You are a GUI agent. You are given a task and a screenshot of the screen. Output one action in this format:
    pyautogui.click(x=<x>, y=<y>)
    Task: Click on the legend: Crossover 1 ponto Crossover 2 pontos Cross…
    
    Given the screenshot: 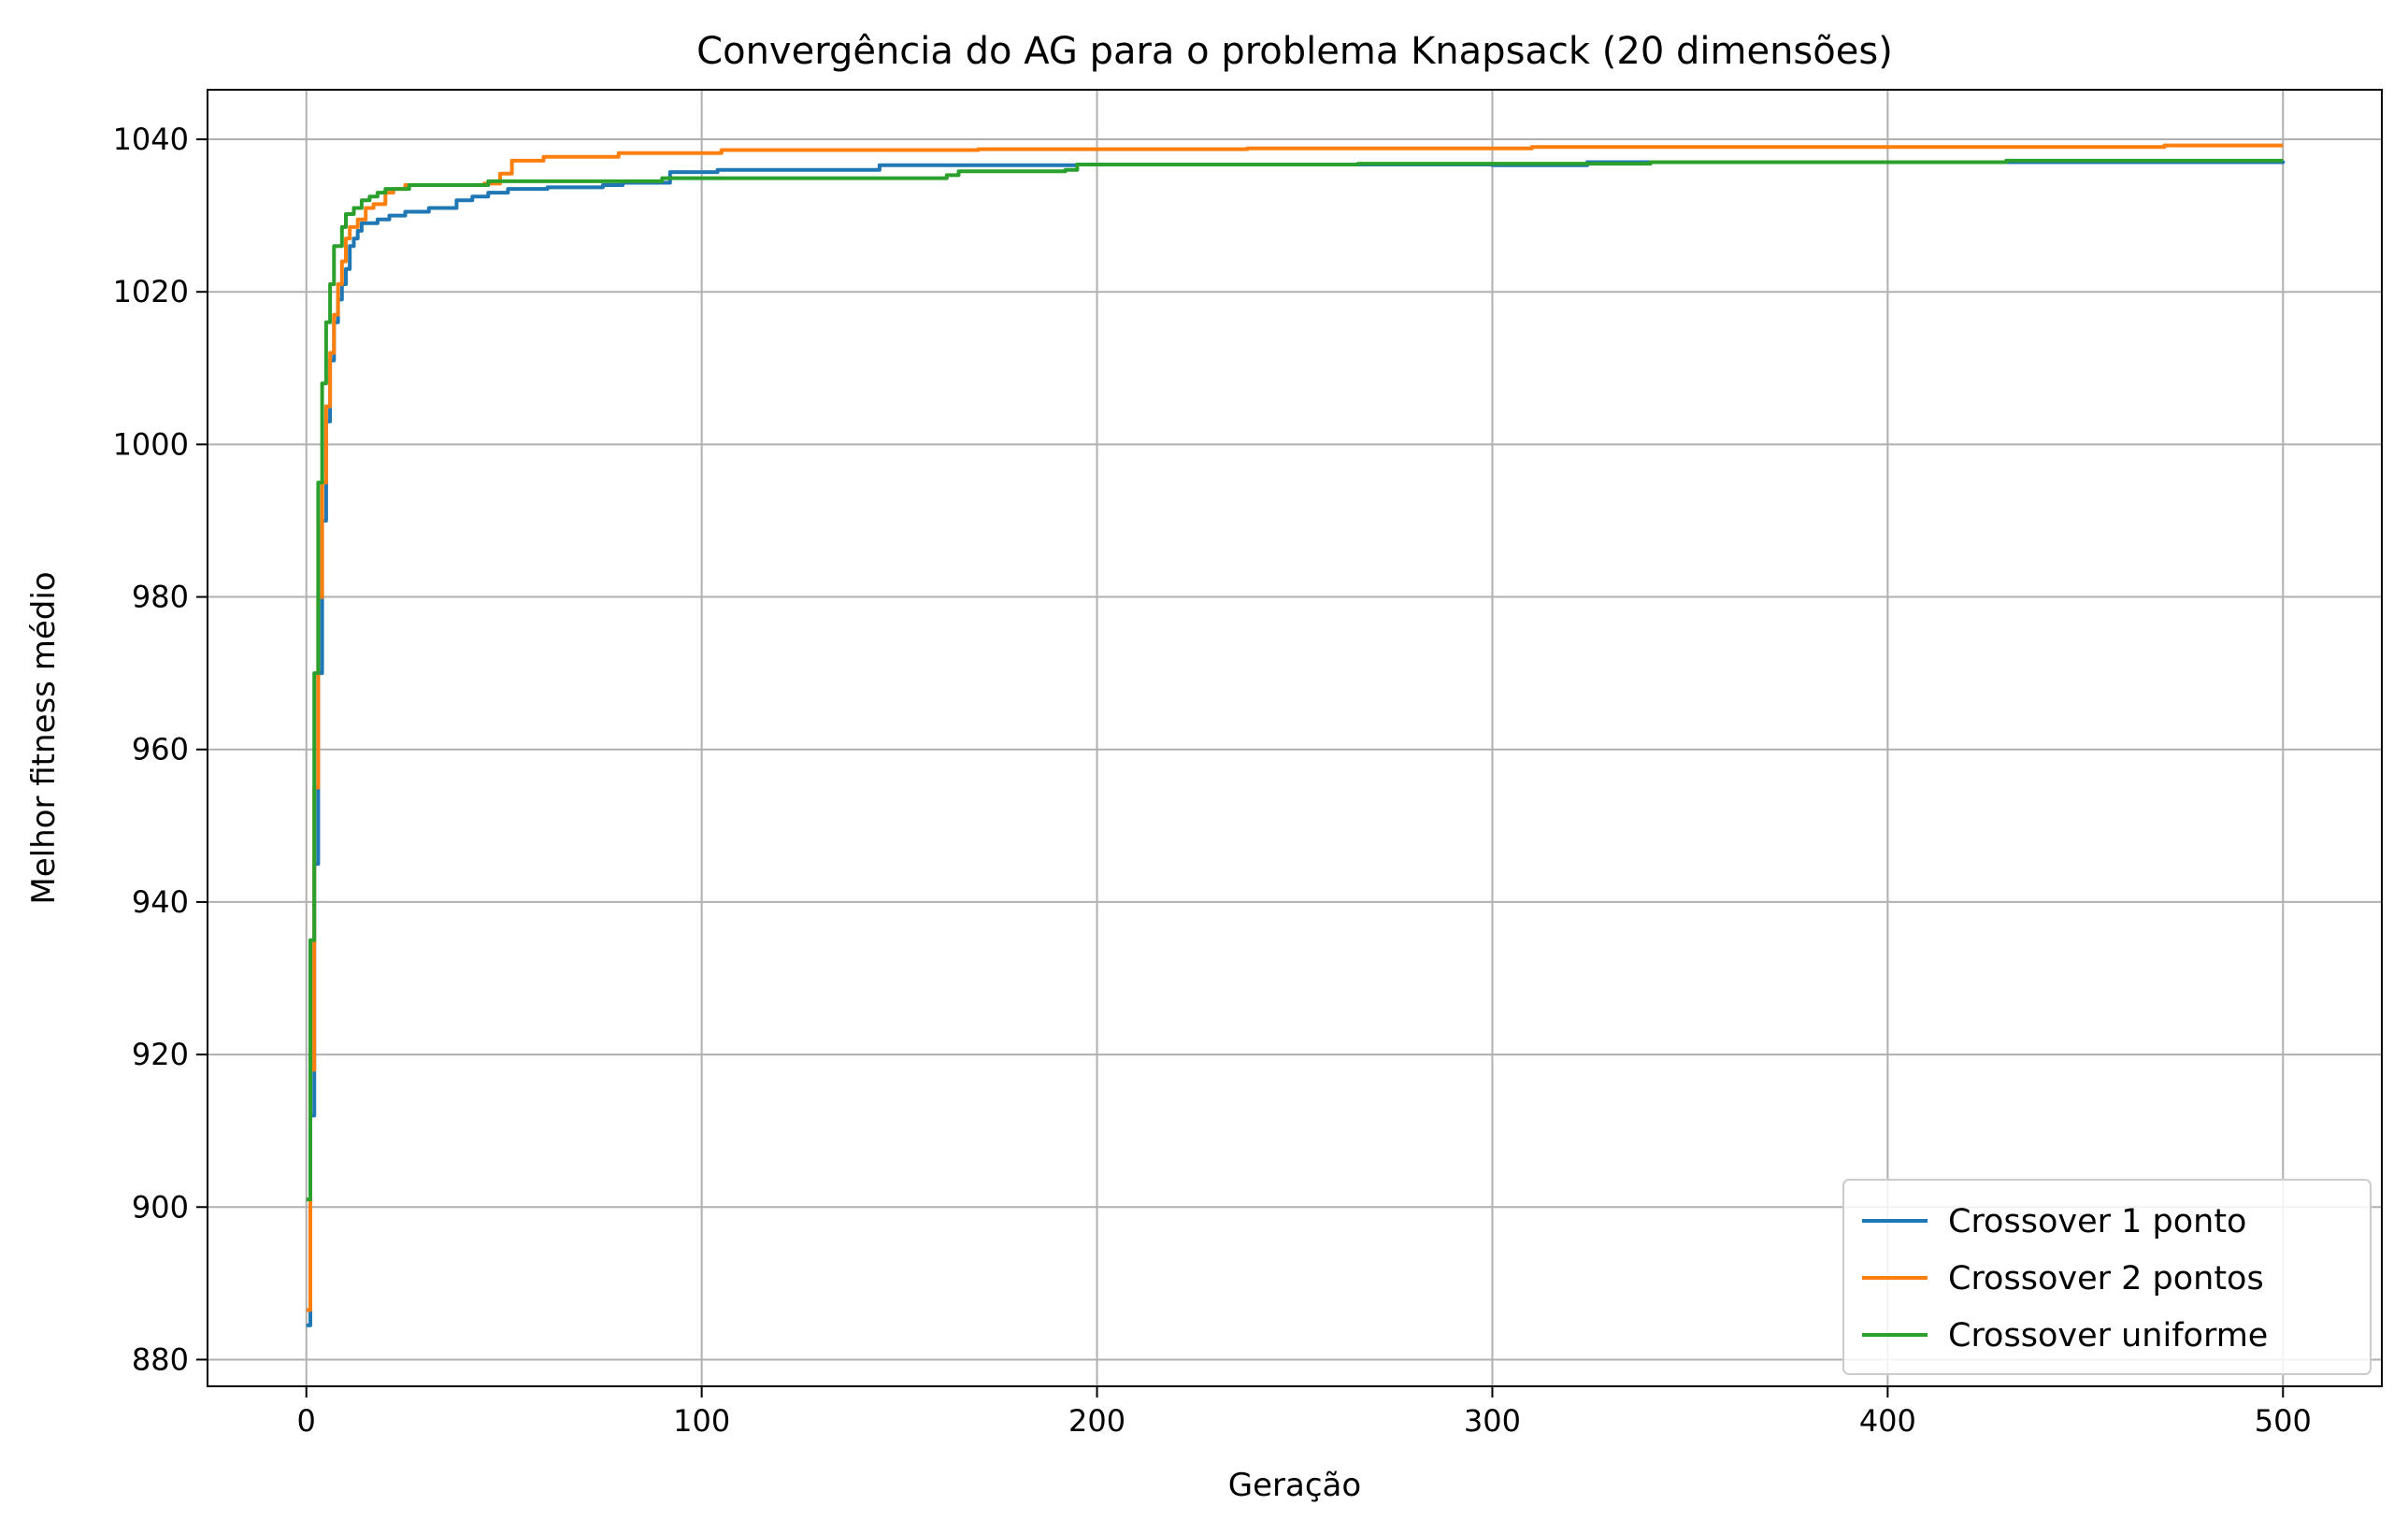 What is the action you would take?
    pyautogui.click(x=2107, y=1277)
    